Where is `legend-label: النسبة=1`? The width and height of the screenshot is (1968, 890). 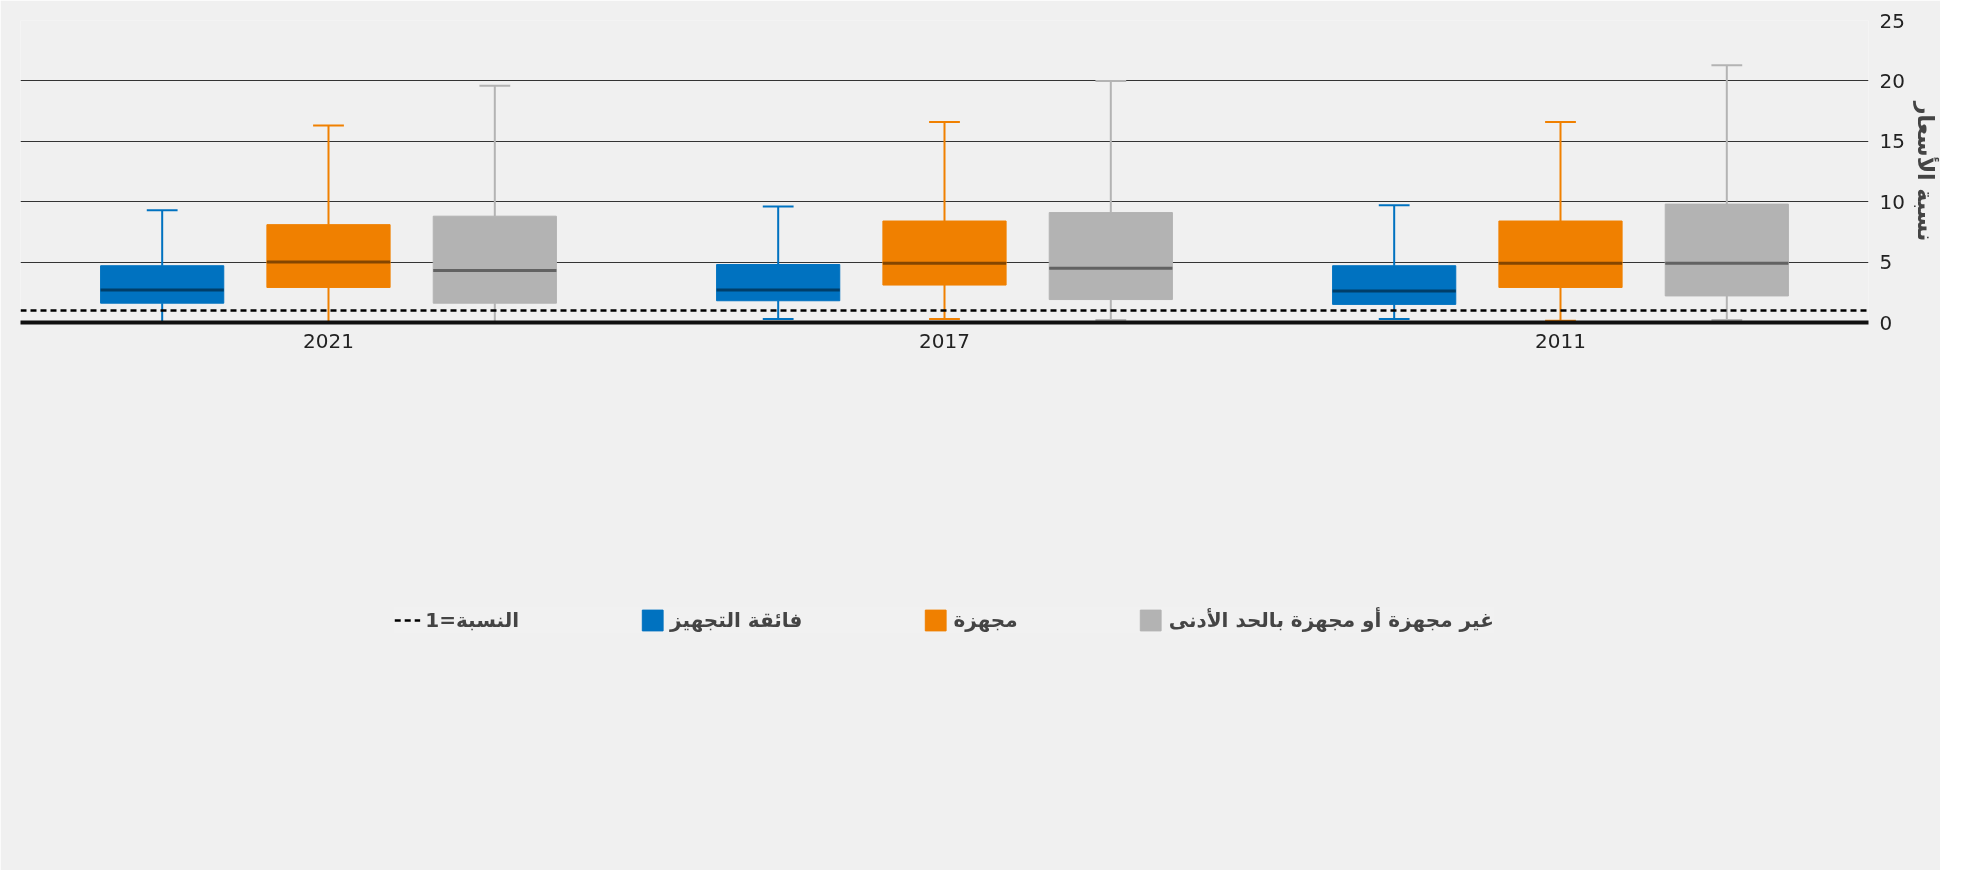
legend-label: النسبة=1 is located at coordinates (472, 620).